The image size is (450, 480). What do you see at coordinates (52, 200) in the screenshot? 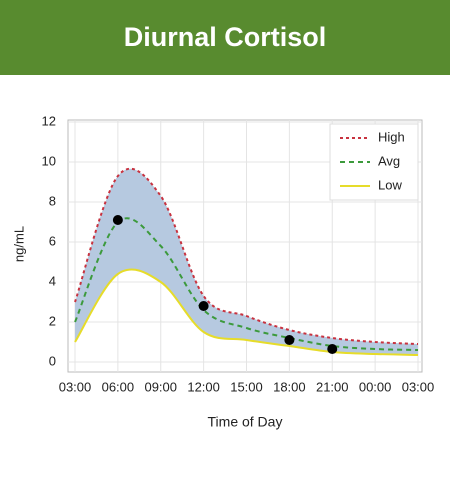
I see `y-tick-label: 8` at bounding box center [52, 200].